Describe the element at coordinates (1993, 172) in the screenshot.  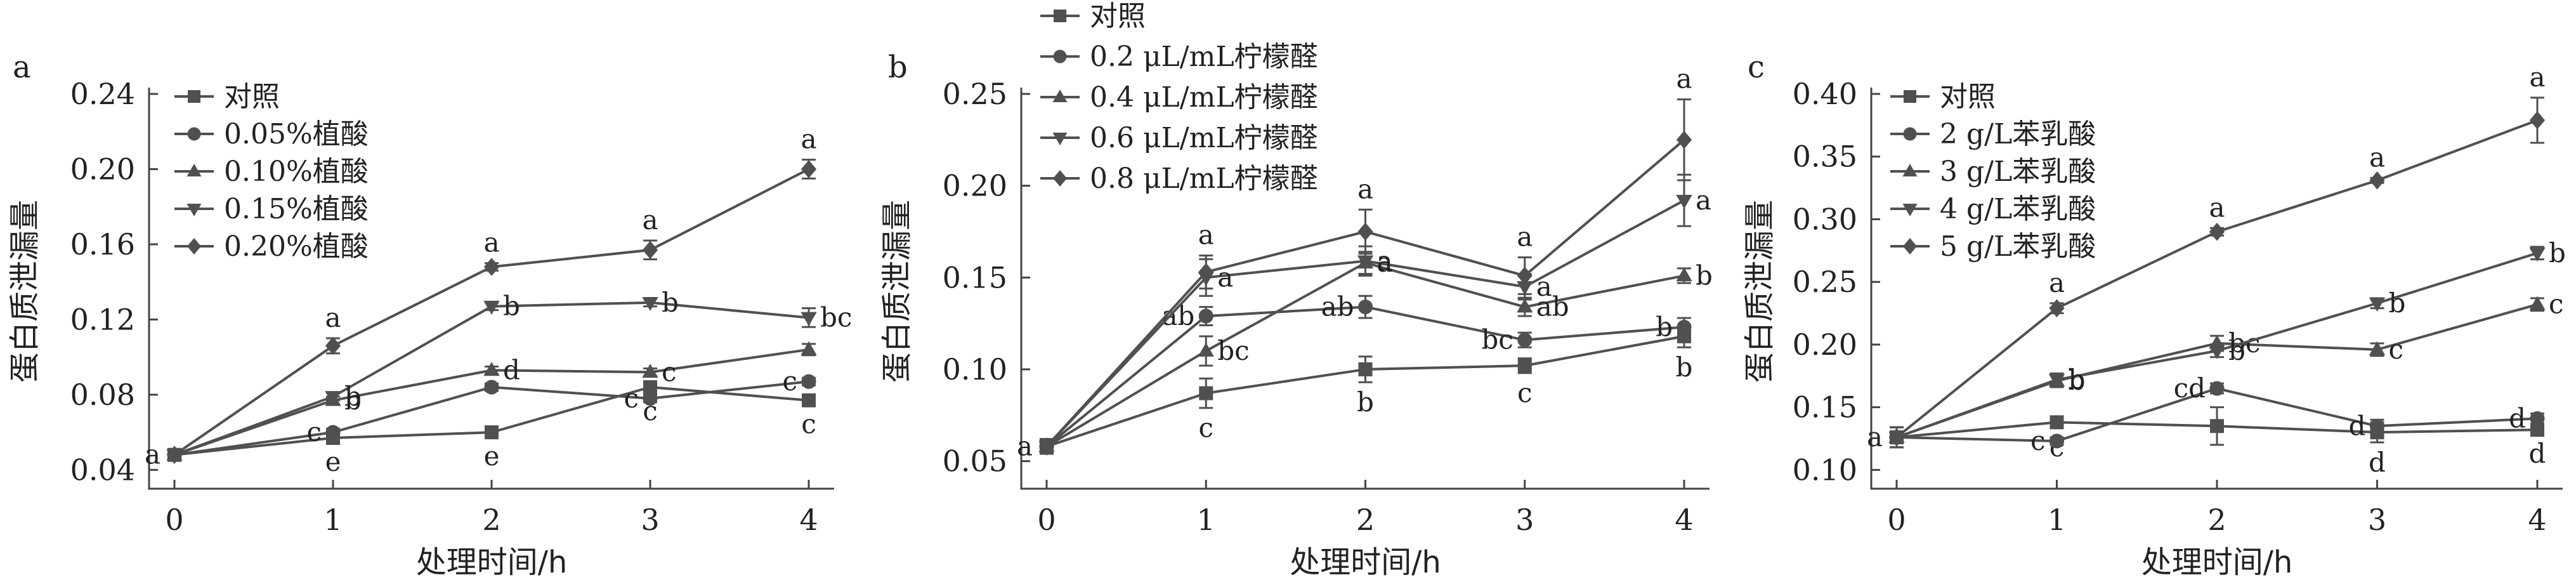
I see `legend: 对照 2 g/L苯乳酸 3 g/L苯乳酸 4 g/L苯乳酸 5 g/L苯乳酸` at that location.